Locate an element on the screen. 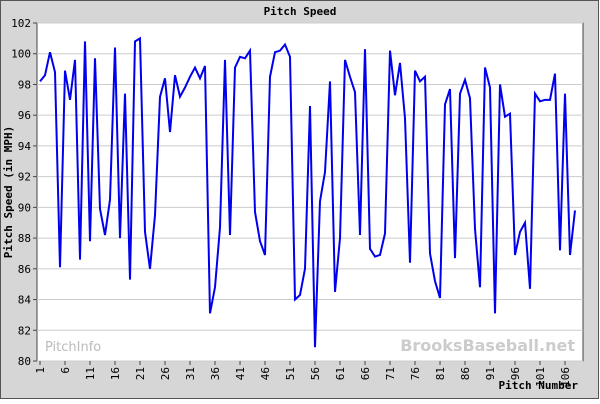 The width and height of the screenshot is (600, 404). x-tick-label: 56 is located at coordinates (315, 373).